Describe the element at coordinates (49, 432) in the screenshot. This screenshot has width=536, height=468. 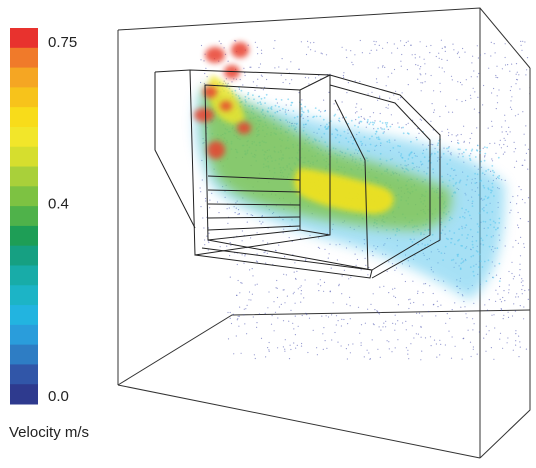
I see `colorbar-title: Velocity m/s` at that location.